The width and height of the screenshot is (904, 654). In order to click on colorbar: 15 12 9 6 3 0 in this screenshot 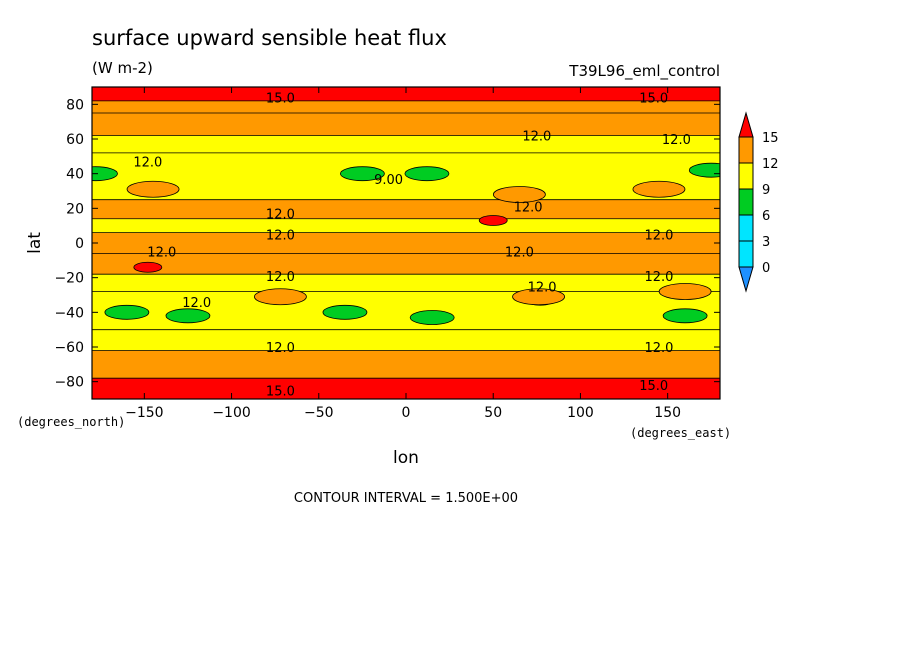, I will do `click(758, 202)`.